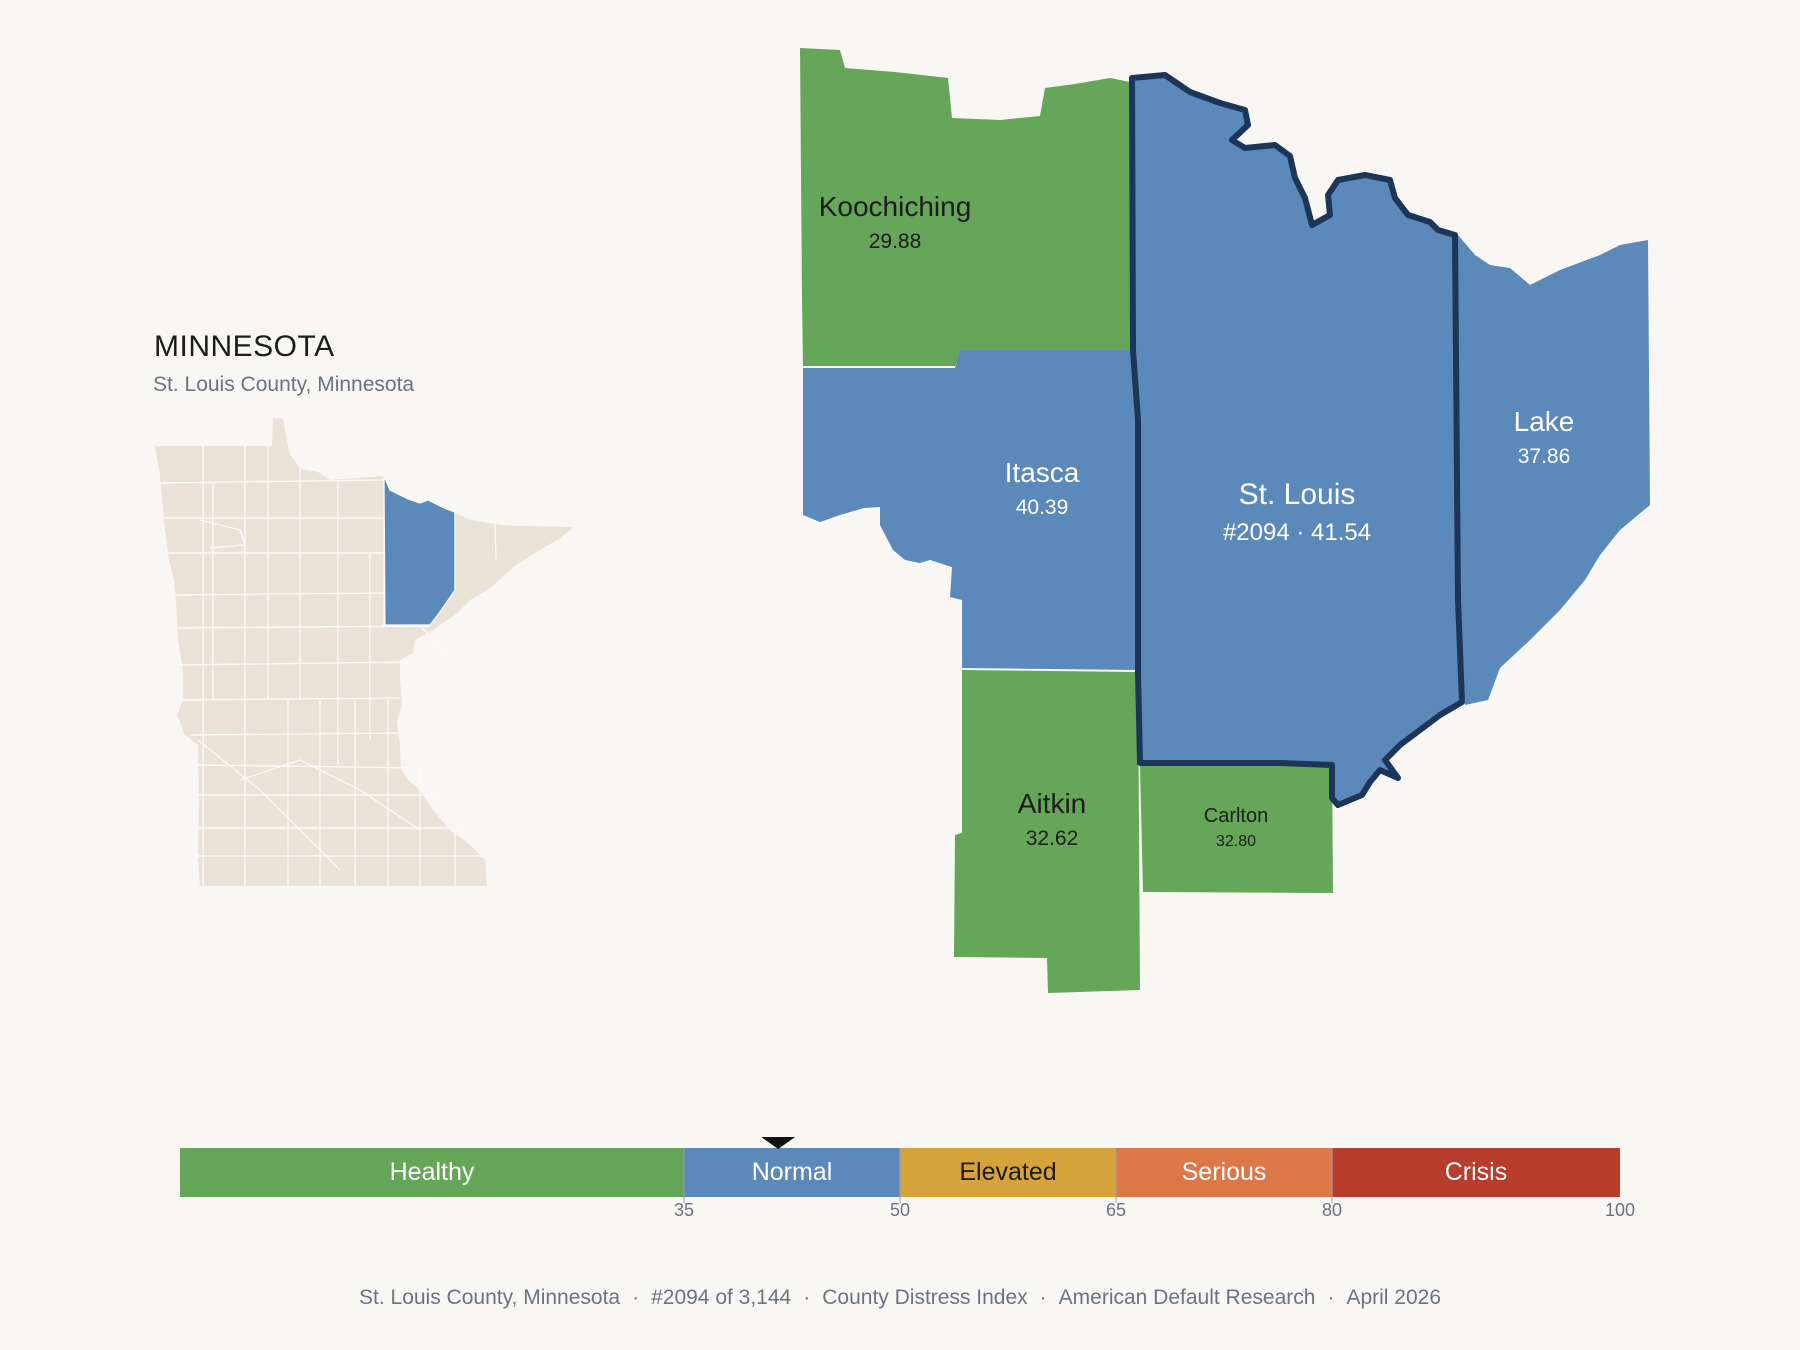 The width and height of the screenshot is (1800, 1350). What do you see at coordinates (1544, 421) in the screenshot?
I see `label-lake-name: Lake` at bounding box center [1544, 421].